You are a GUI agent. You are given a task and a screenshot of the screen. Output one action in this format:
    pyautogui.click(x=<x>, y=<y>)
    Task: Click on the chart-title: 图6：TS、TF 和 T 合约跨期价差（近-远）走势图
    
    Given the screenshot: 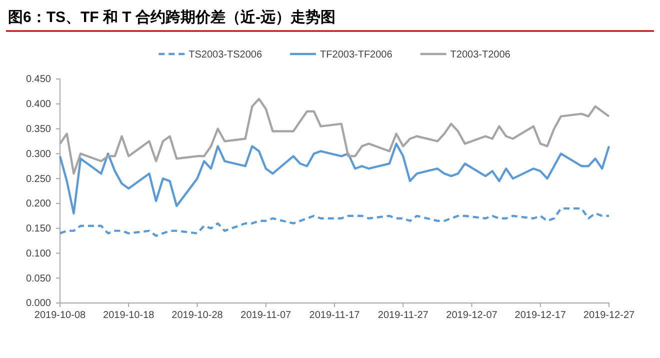 What is the action you would take?
    pyautogui.click(x=172, y=17)
    